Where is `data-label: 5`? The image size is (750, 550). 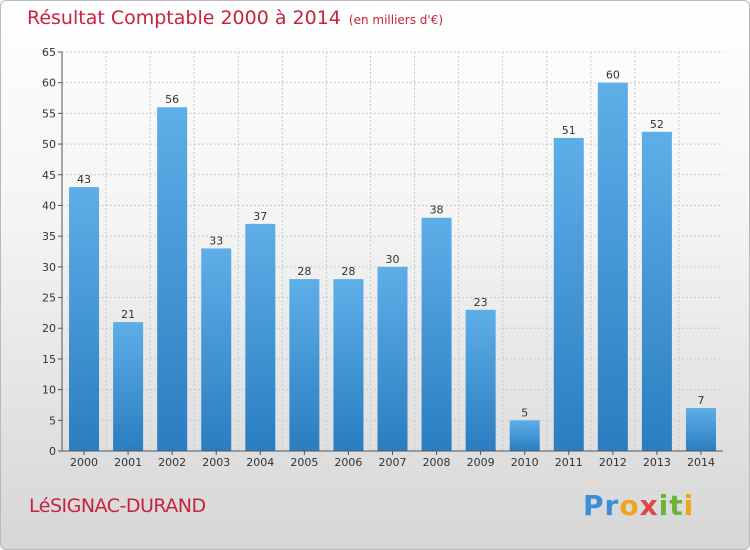 data-label: 5 is located at coordinates (524, 412).